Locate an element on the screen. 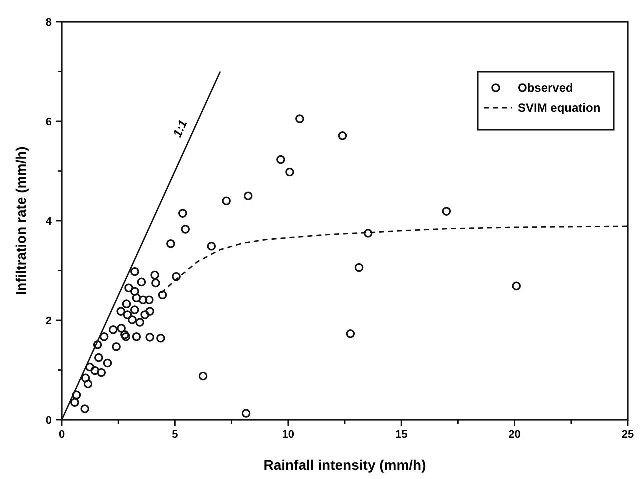  x-axis-title: Rainfall intensity (mm/h) is located at coordinates (345, 465).